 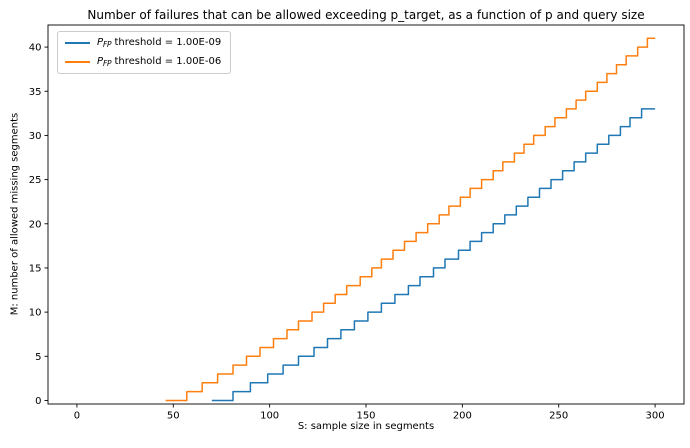 I want to click on x-tick-label: 300, so click(x=655, y=416).